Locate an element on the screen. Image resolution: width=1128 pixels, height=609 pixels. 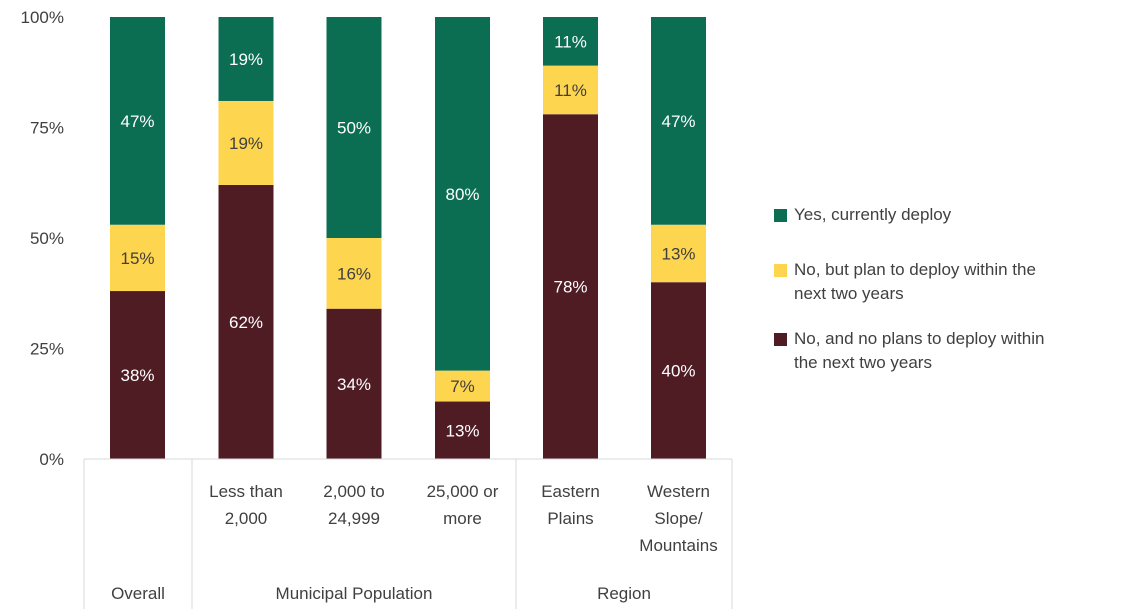
data-label: 62% is located at coordinates (246, 322).